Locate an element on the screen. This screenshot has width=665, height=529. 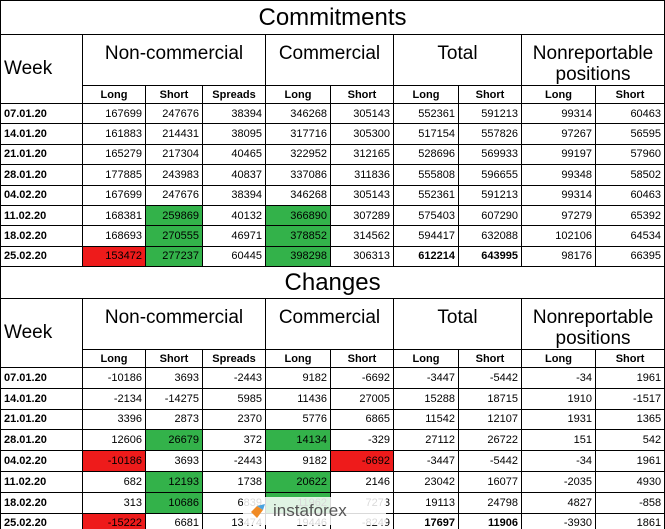
value-cell: 3396 is located at coordinates (114, 419).